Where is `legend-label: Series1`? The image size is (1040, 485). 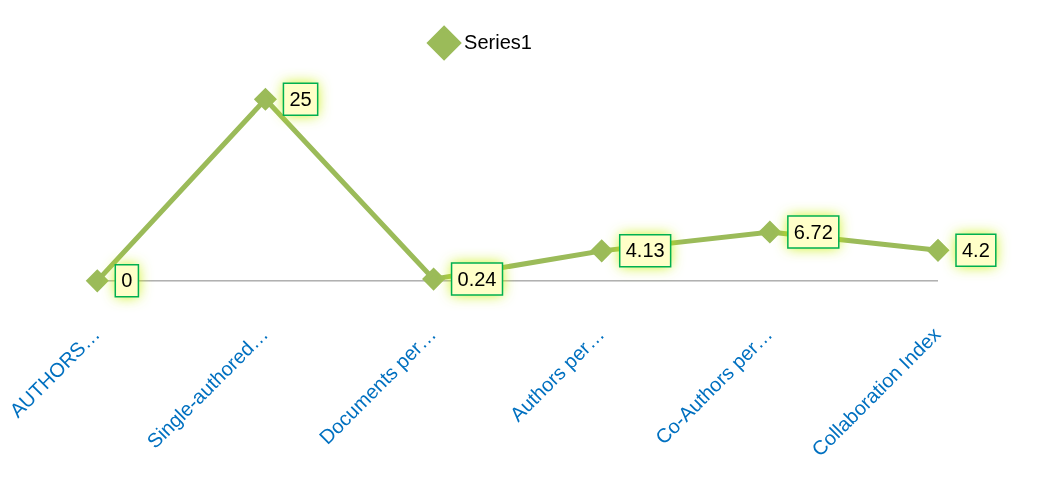 legend-label: Series1 is located at coordinates (498, 41).